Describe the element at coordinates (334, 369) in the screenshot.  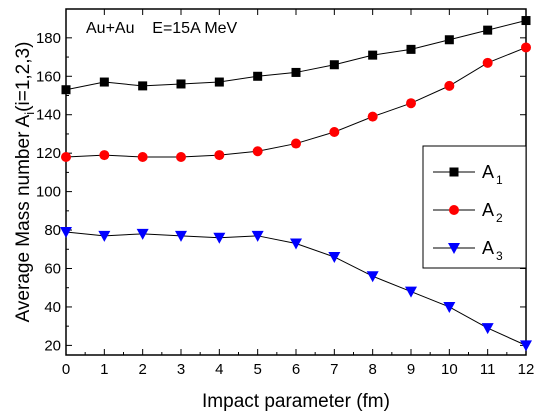
I see `x-tick-label: 7` at that location.